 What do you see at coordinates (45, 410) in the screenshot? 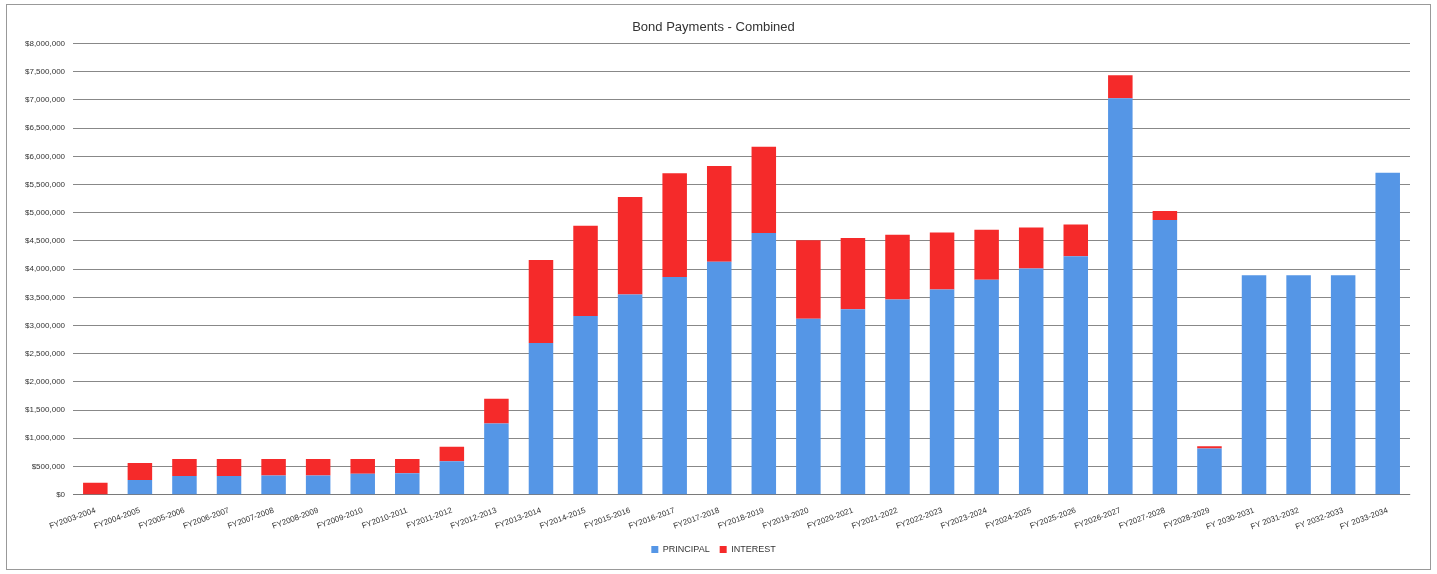
I see `y-tick-label: $1,500,000` at bounding box center [45, 410].